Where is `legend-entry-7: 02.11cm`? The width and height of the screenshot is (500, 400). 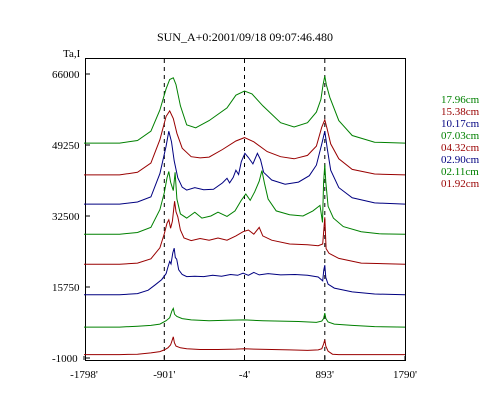
legend-entry-7: 02.11cm is located at coordinates (460, 172).